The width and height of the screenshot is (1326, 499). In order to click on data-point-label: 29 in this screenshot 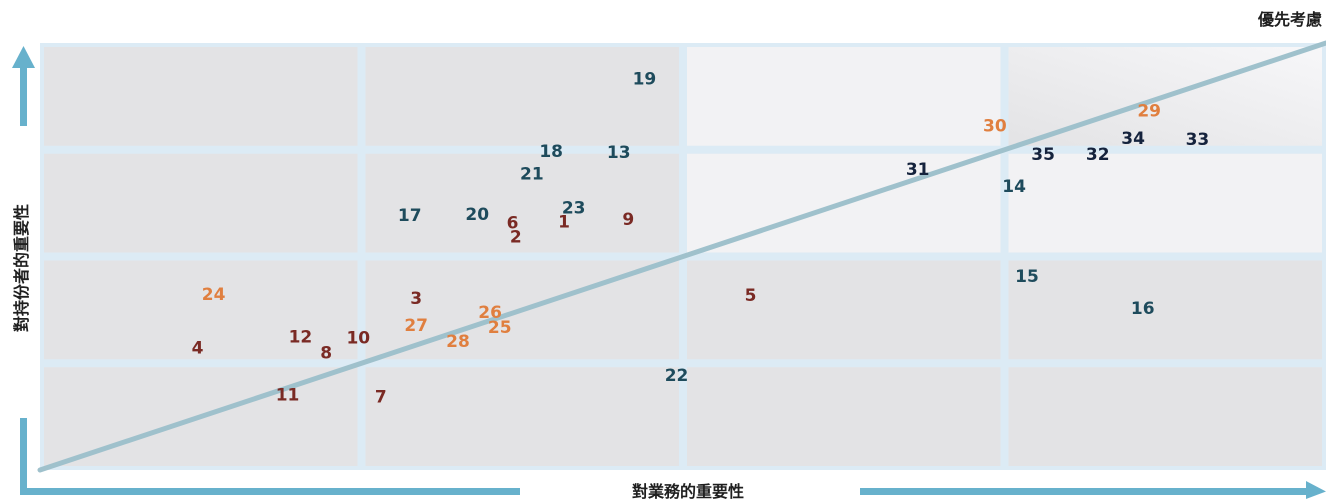, I will do `click(1149, 111)`.